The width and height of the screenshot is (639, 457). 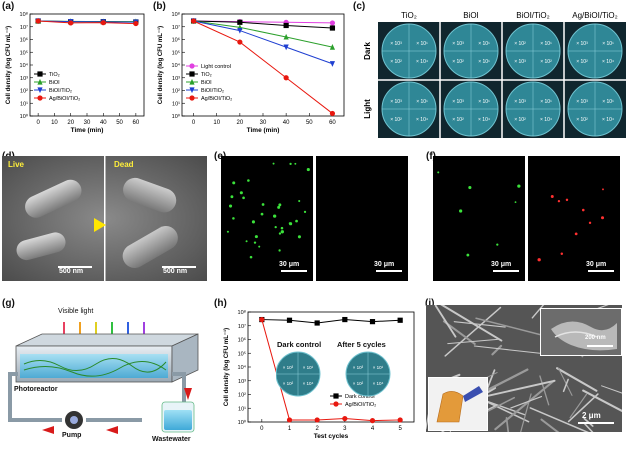 I want to click on inset-zoom-svg, so click(x=581, y=332).